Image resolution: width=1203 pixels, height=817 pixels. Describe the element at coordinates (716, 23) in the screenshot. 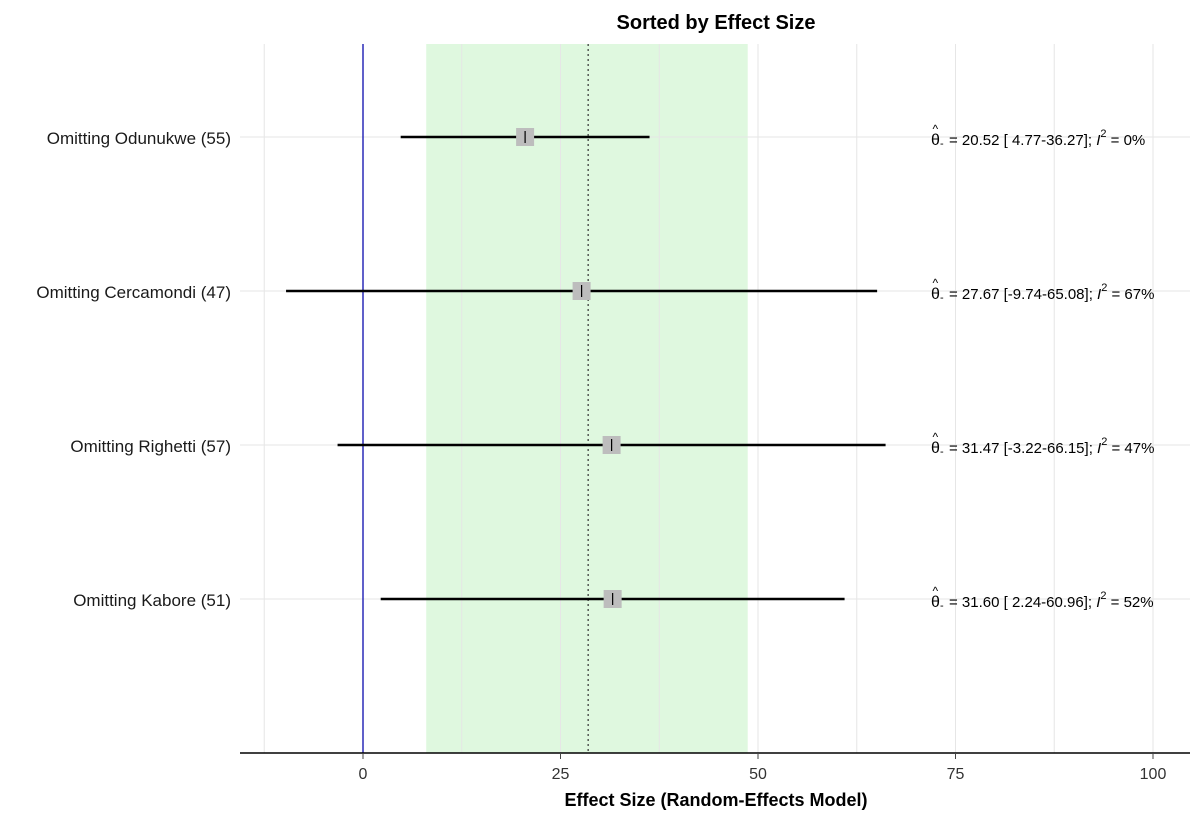

I see `chart-title: Sorted by Effect Size` at that location.